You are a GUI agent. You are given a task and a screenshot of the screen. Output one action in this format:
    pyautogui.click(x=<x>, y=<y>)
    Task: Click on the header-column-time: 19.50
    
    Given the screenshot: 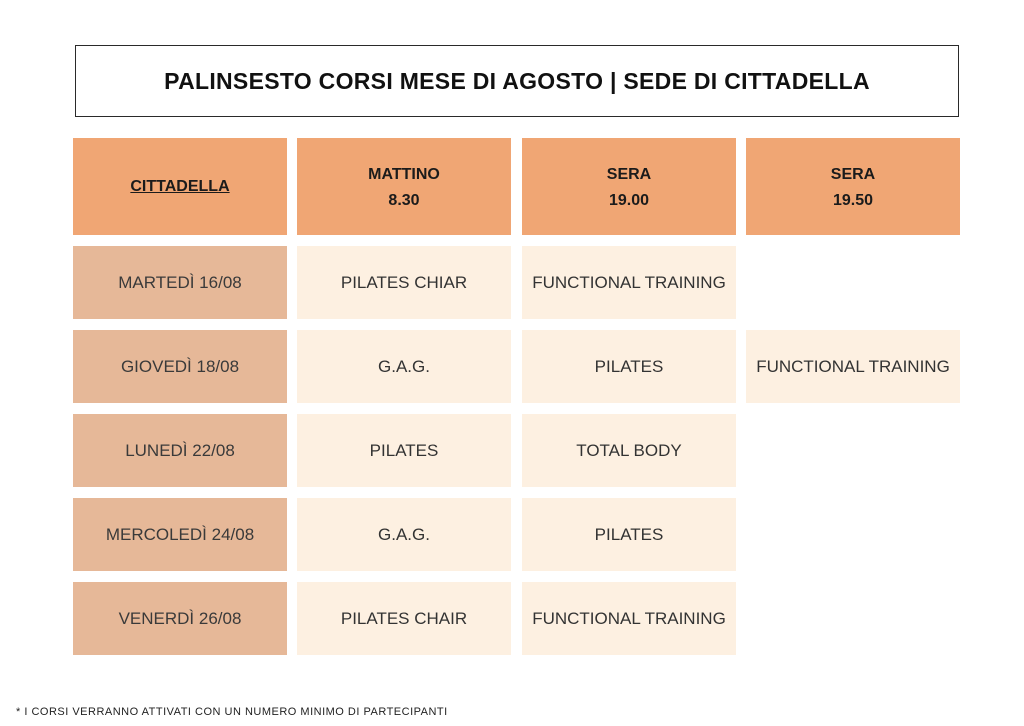 What is the action you would take?
    pyautogui.click(x=853, y=200)
    